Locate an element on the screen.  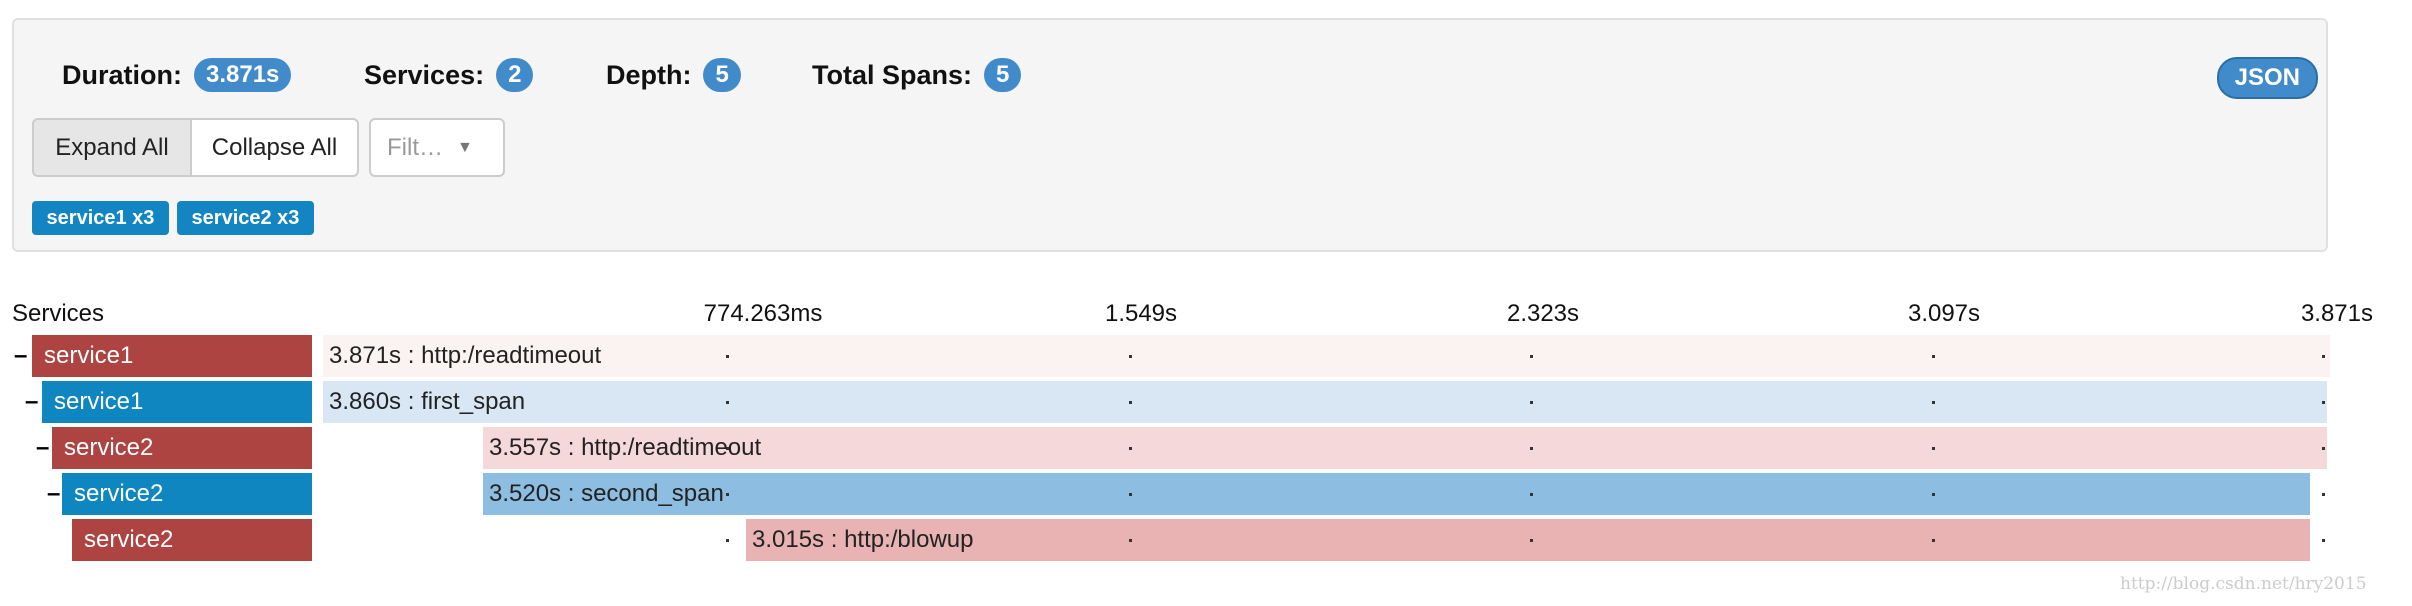
time-tick-label: 3.871s is located at coordinates (2336, 313).